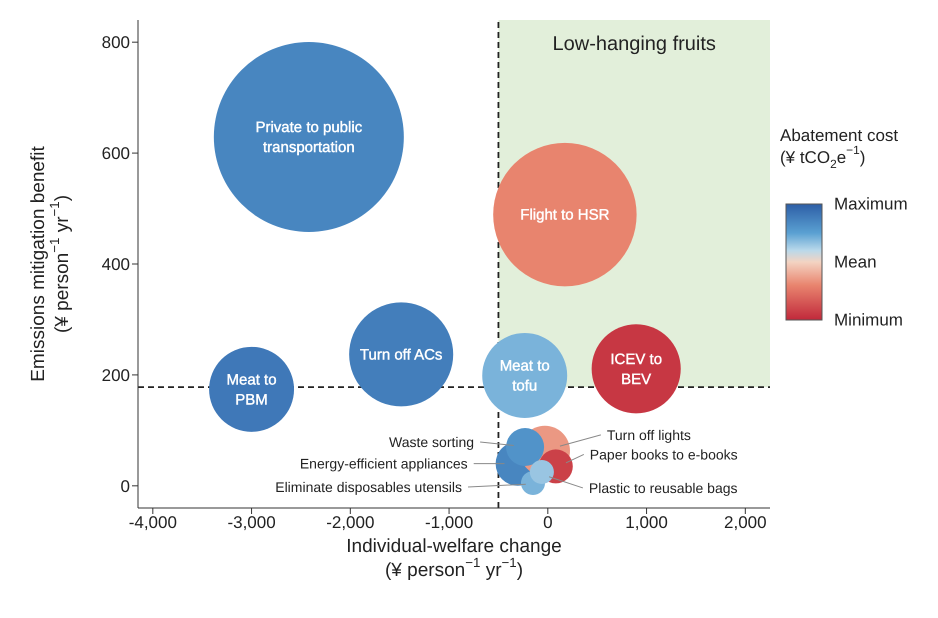 The image size is (938, 618). What do you see at coordinates (871, 204) in the screenshot?
I see `color-bar-label: Maximum` at bounding box center [871, 204].